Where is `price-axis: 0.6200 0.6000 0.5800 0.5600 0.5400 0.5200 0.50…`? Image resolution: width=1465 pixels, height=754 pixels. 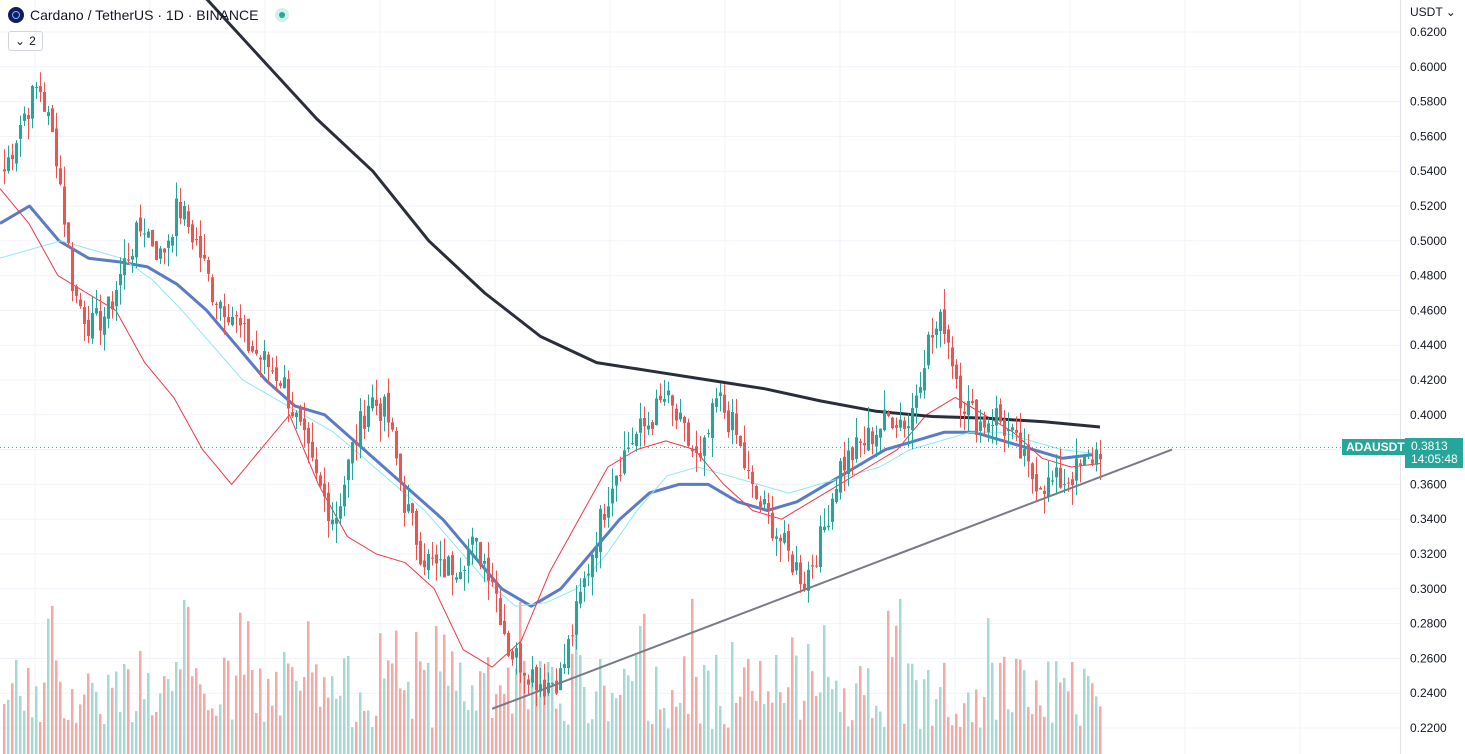
price-axis: 0.6200 0.6000 0.5800 0.5600 0.5400 0.5200 0.50… is located at coordinates (1424, 377).